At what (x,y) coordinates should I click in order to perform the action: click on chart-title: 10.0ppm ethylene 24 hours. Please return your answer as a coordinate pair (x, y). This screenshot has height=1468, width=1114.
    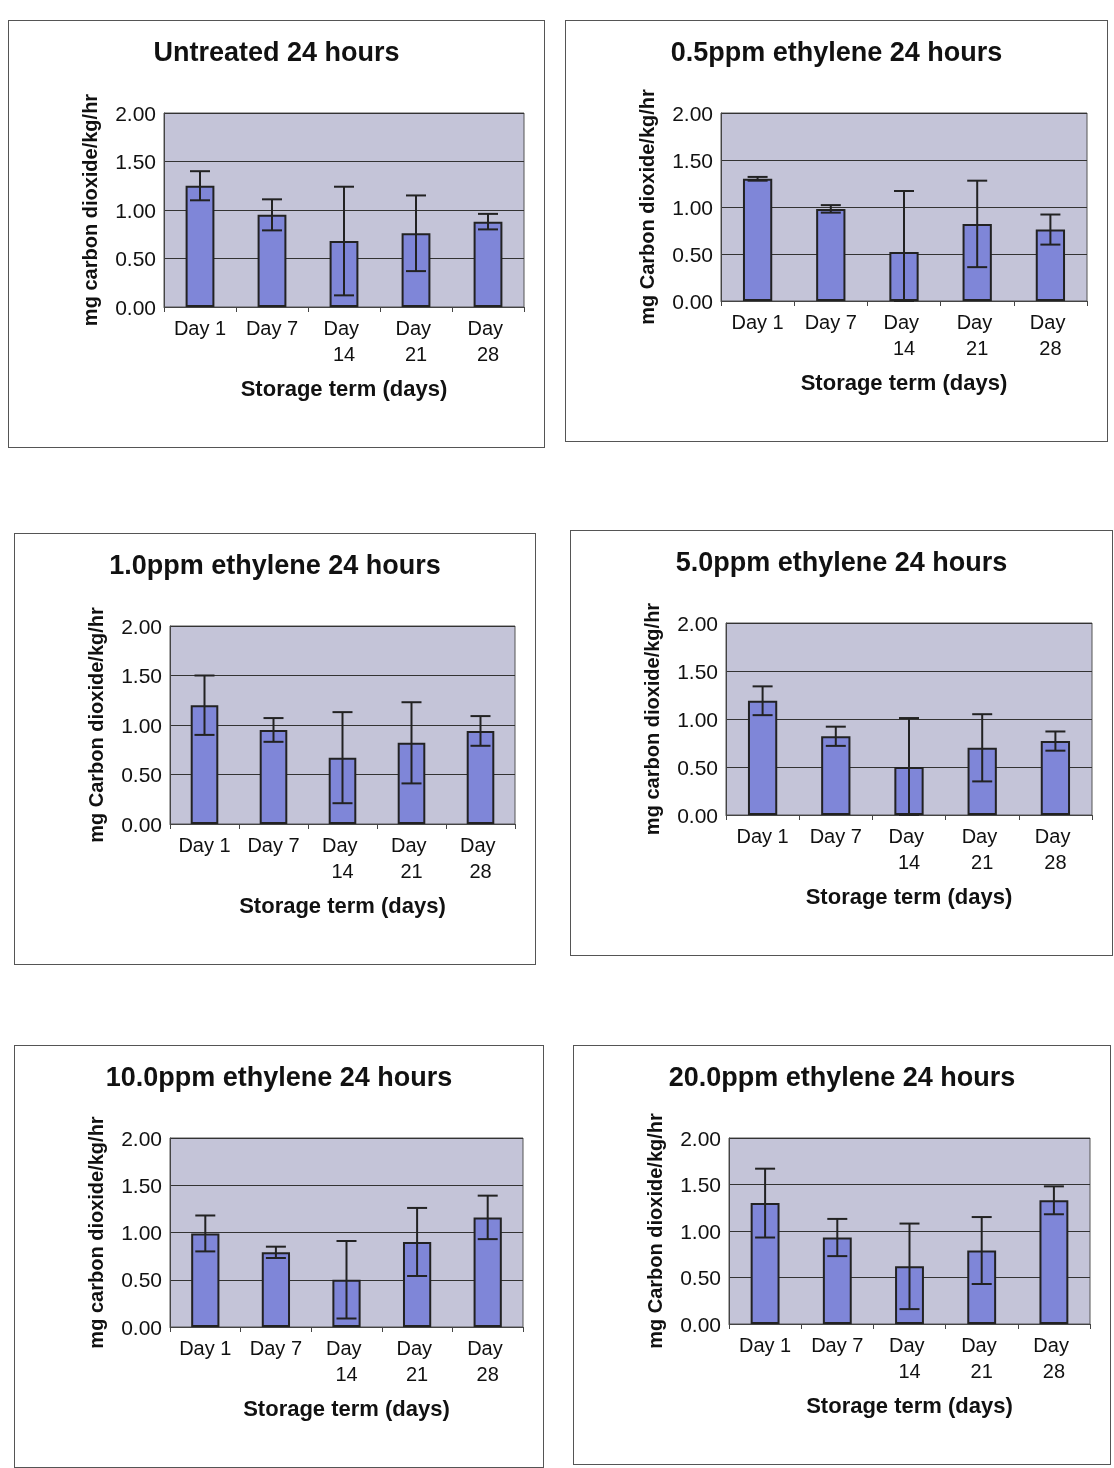
    Looking at the image, I should click on (279, 1076).